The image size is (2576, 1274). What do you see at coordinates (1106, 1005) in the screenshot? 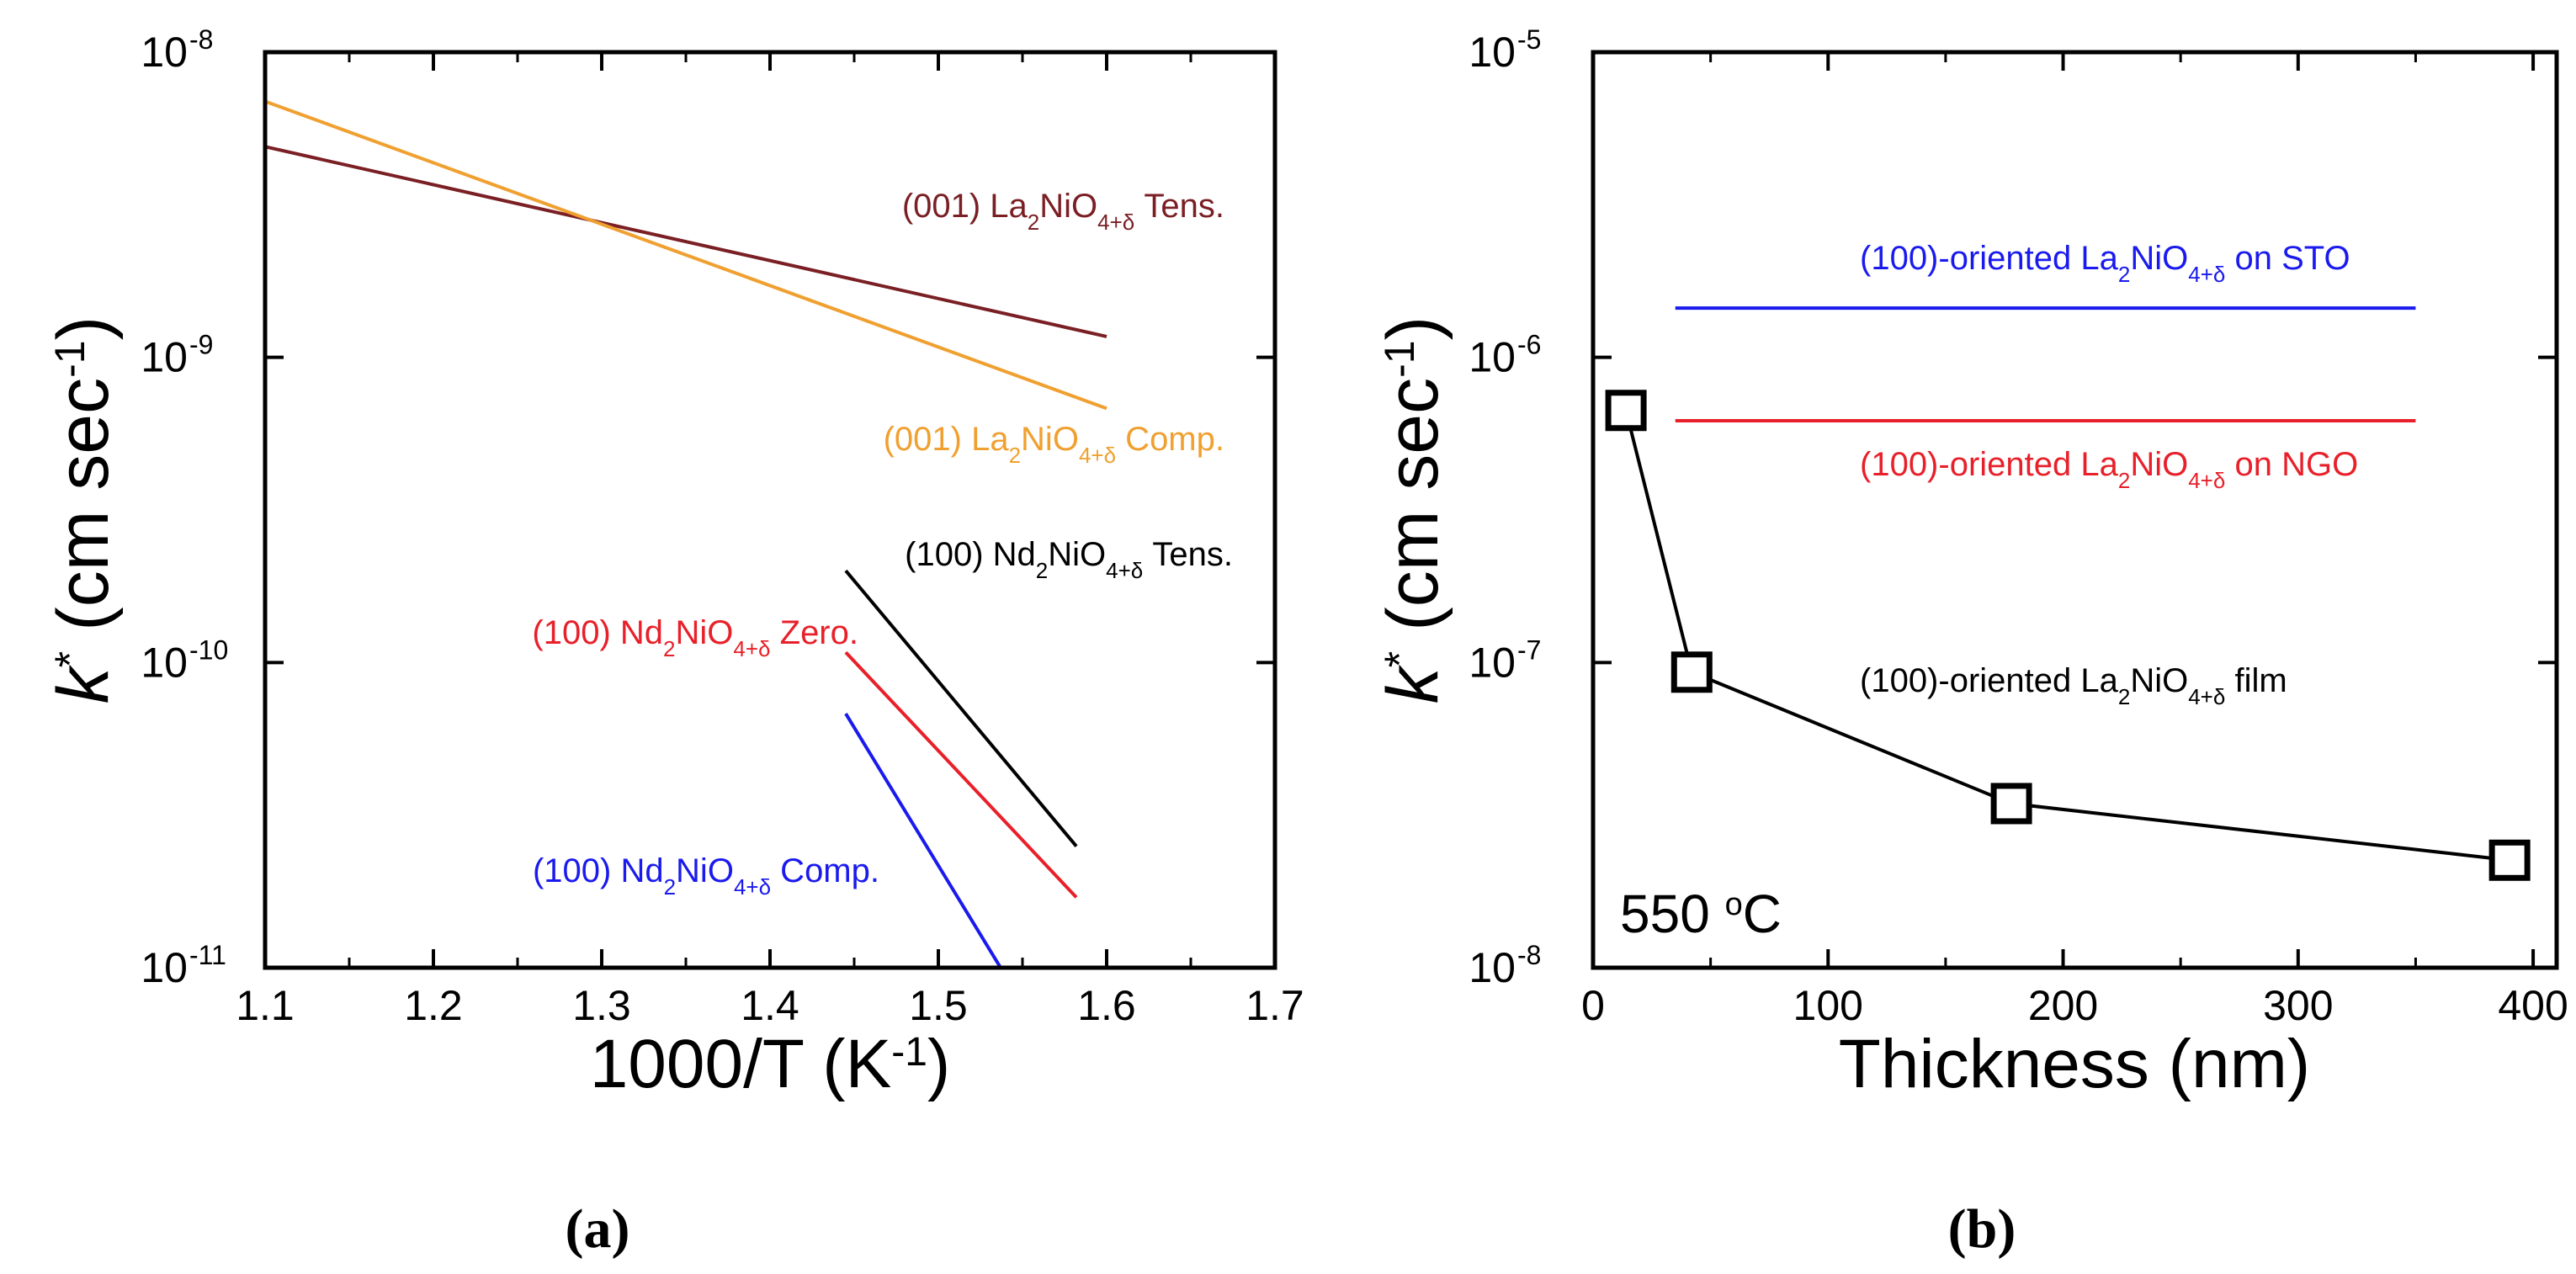
I see `x-tick-label: 1.6` at bounding box center [1106, 1005].